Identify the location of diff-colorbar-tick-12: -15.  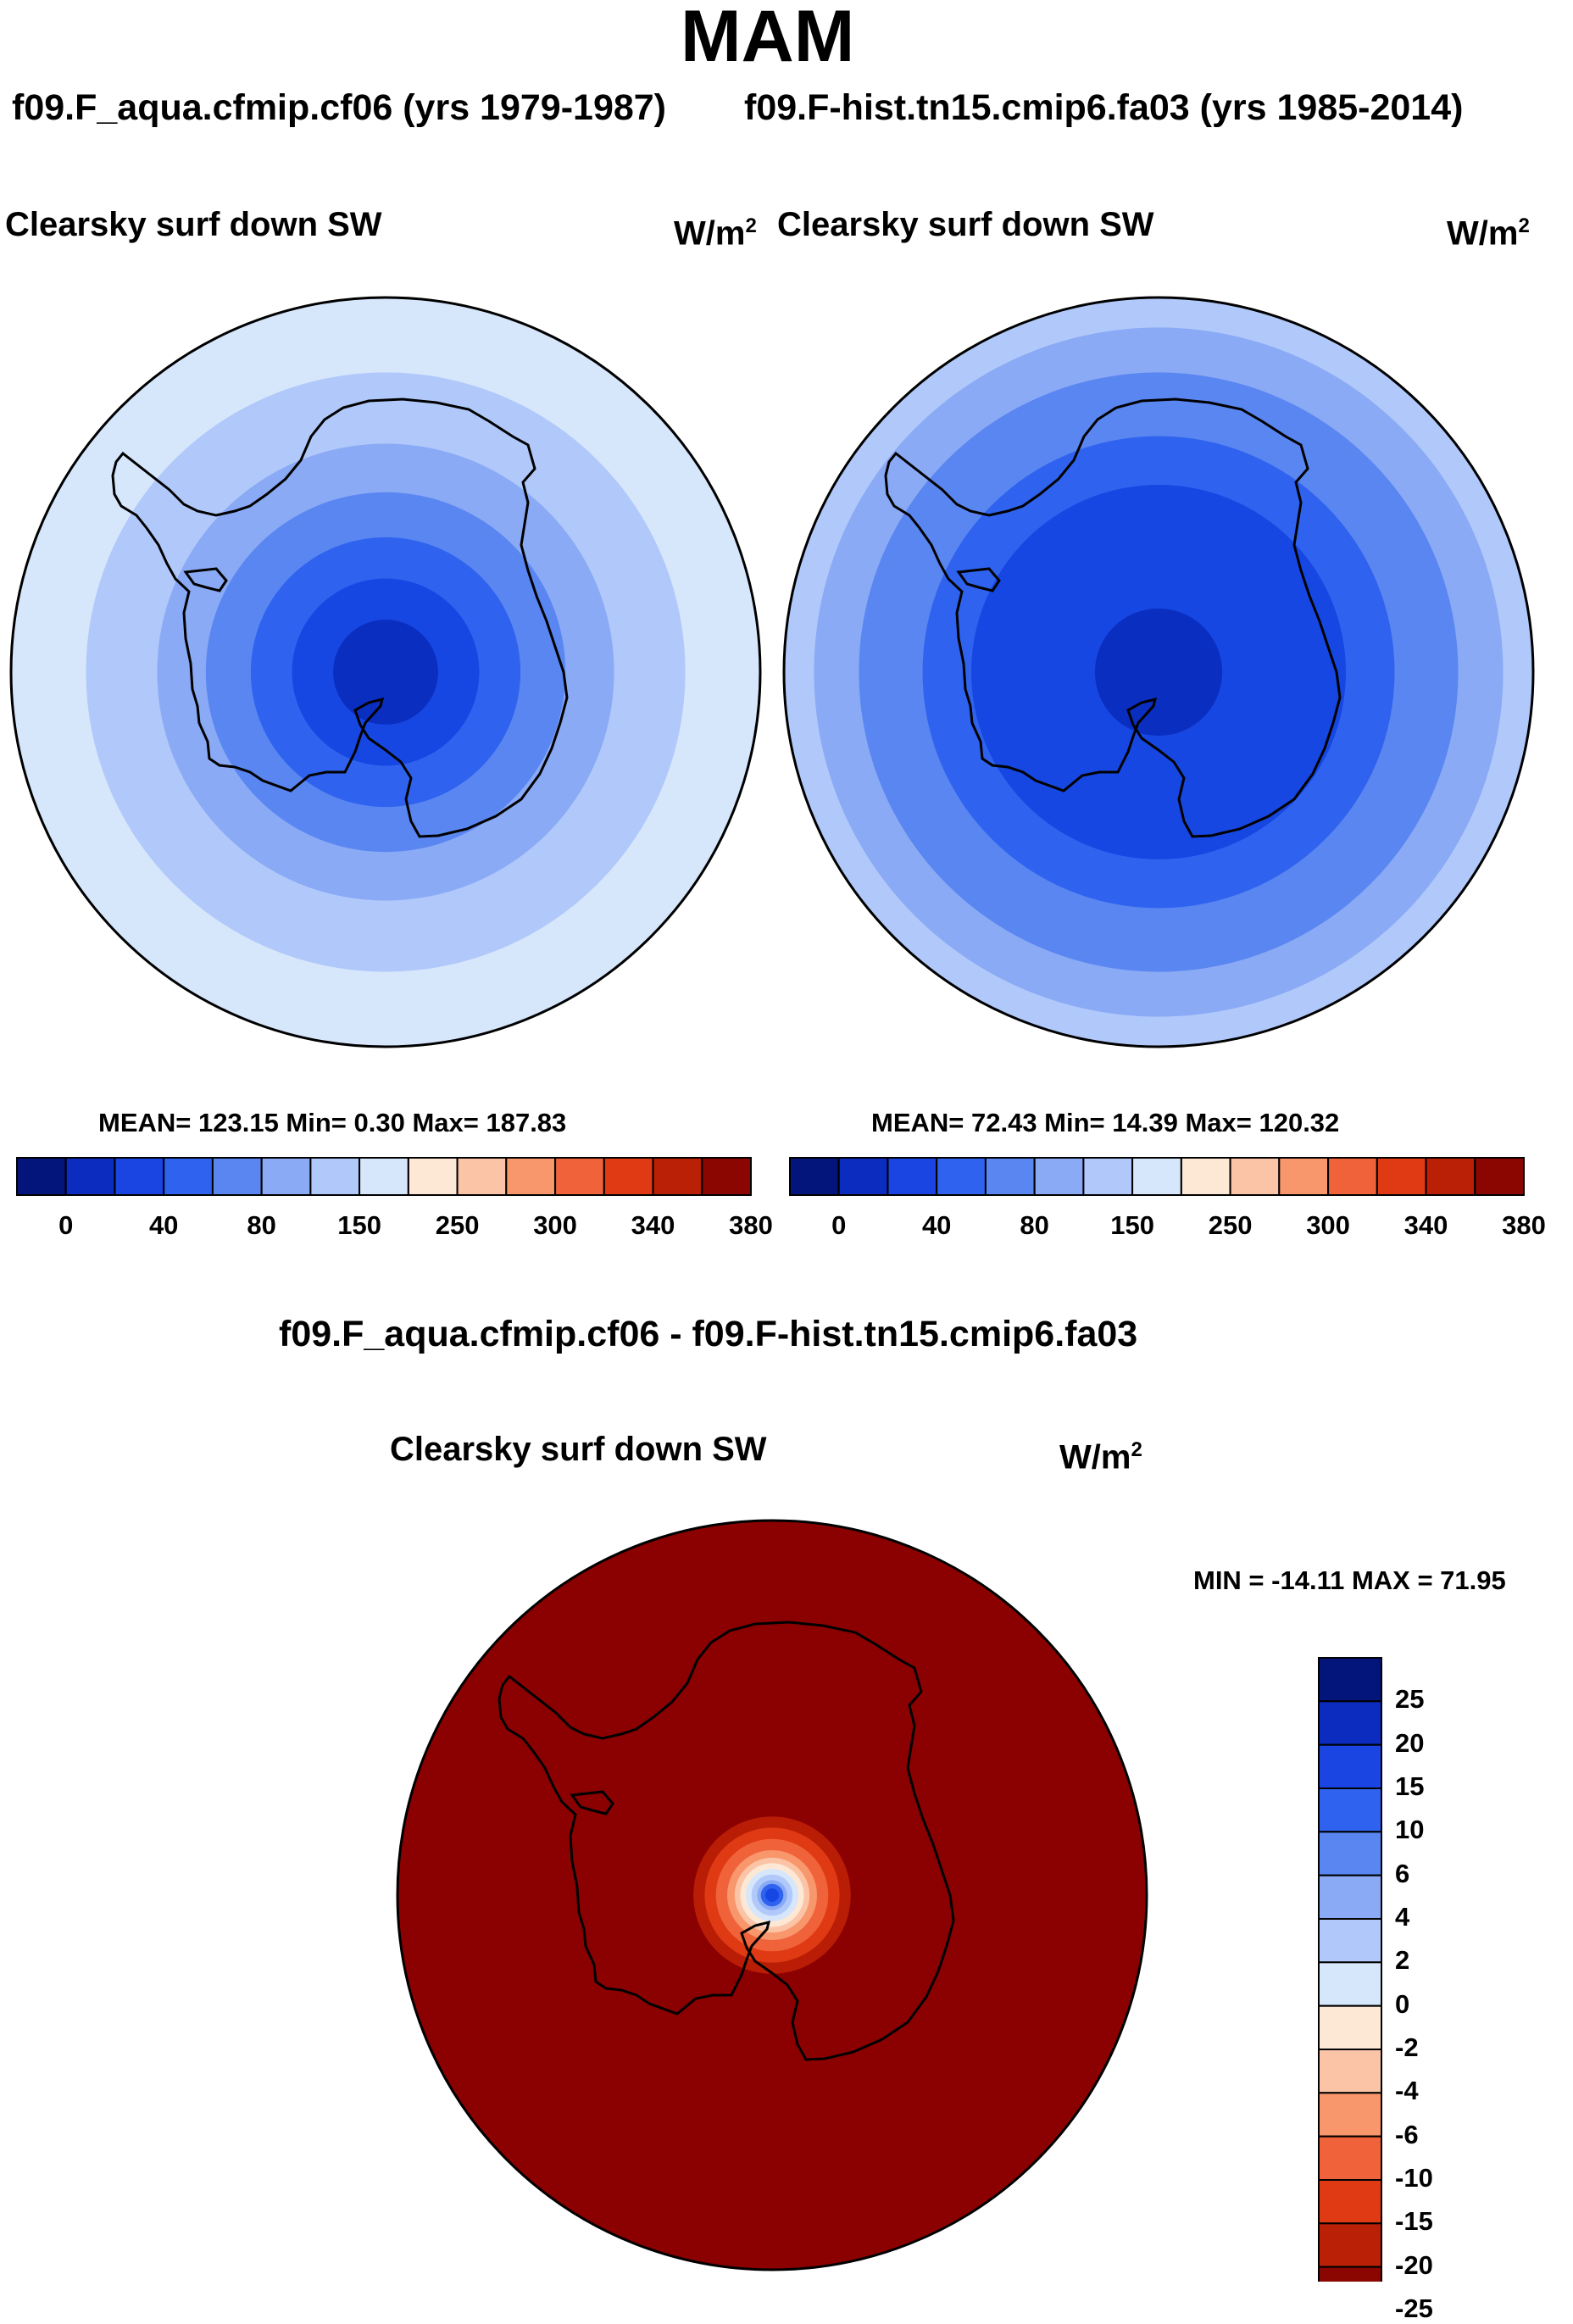
(1414, 2221).